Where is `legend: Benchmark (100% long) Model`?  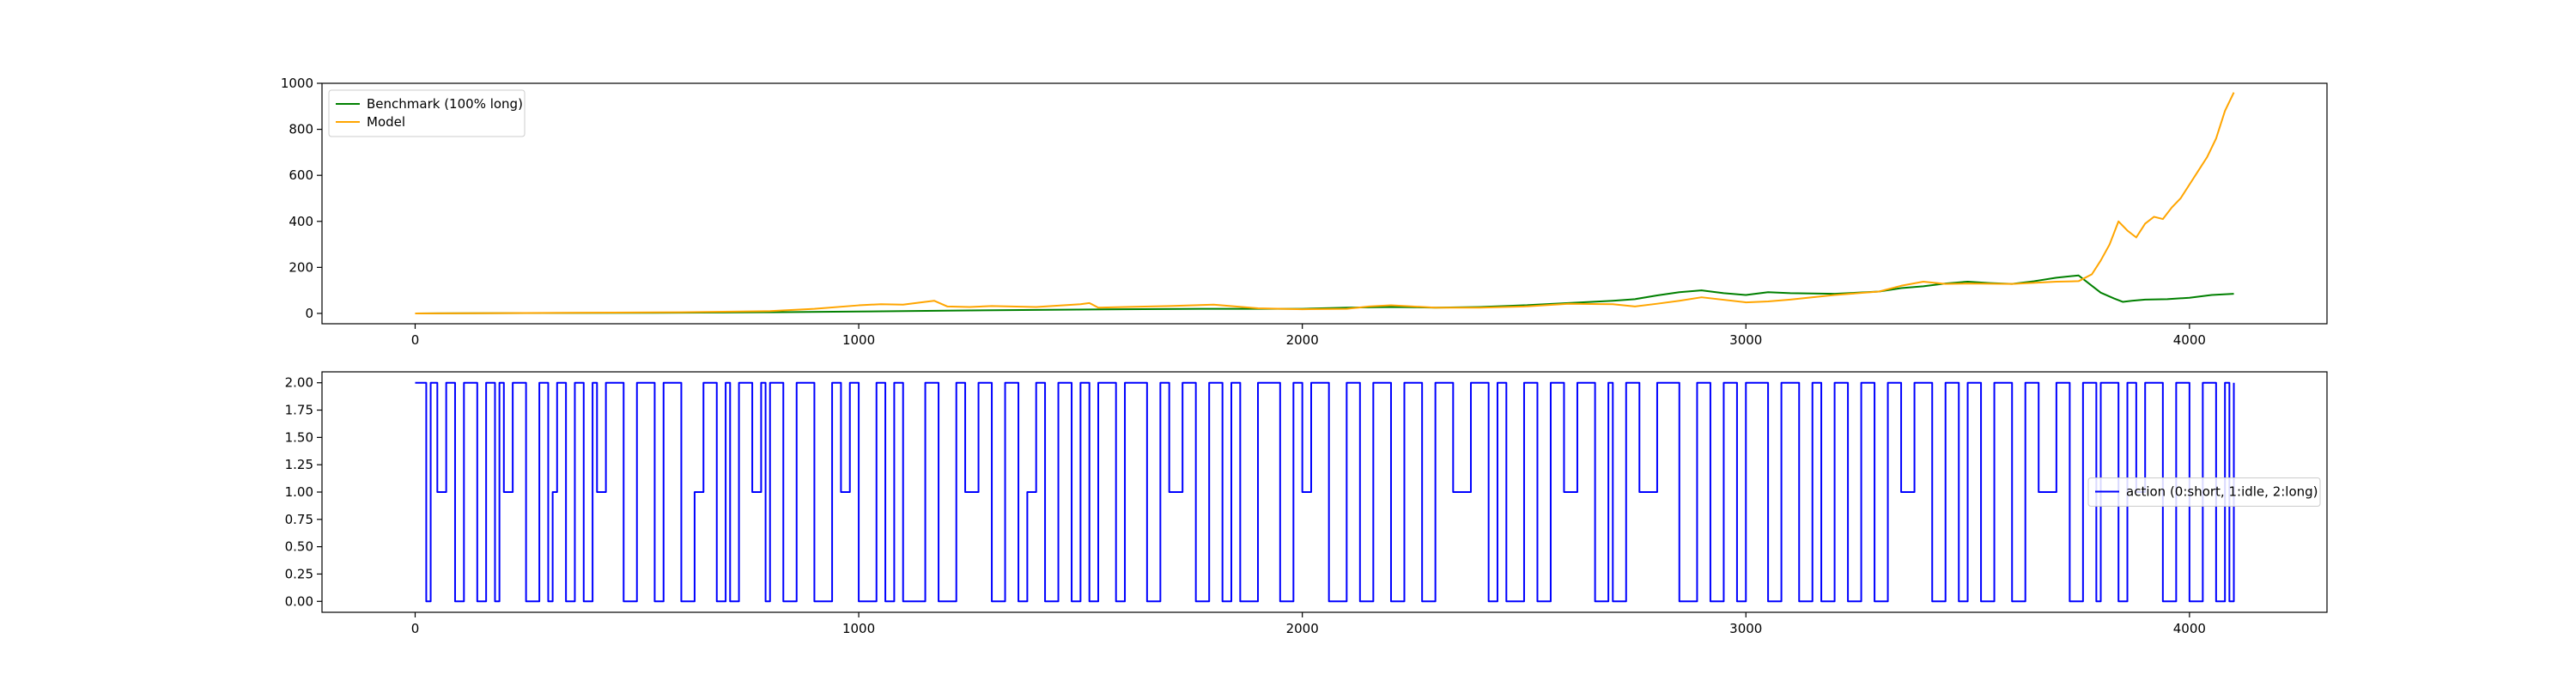 legend: Benchmark (100% long) Model is located at coordinates (427, 113).